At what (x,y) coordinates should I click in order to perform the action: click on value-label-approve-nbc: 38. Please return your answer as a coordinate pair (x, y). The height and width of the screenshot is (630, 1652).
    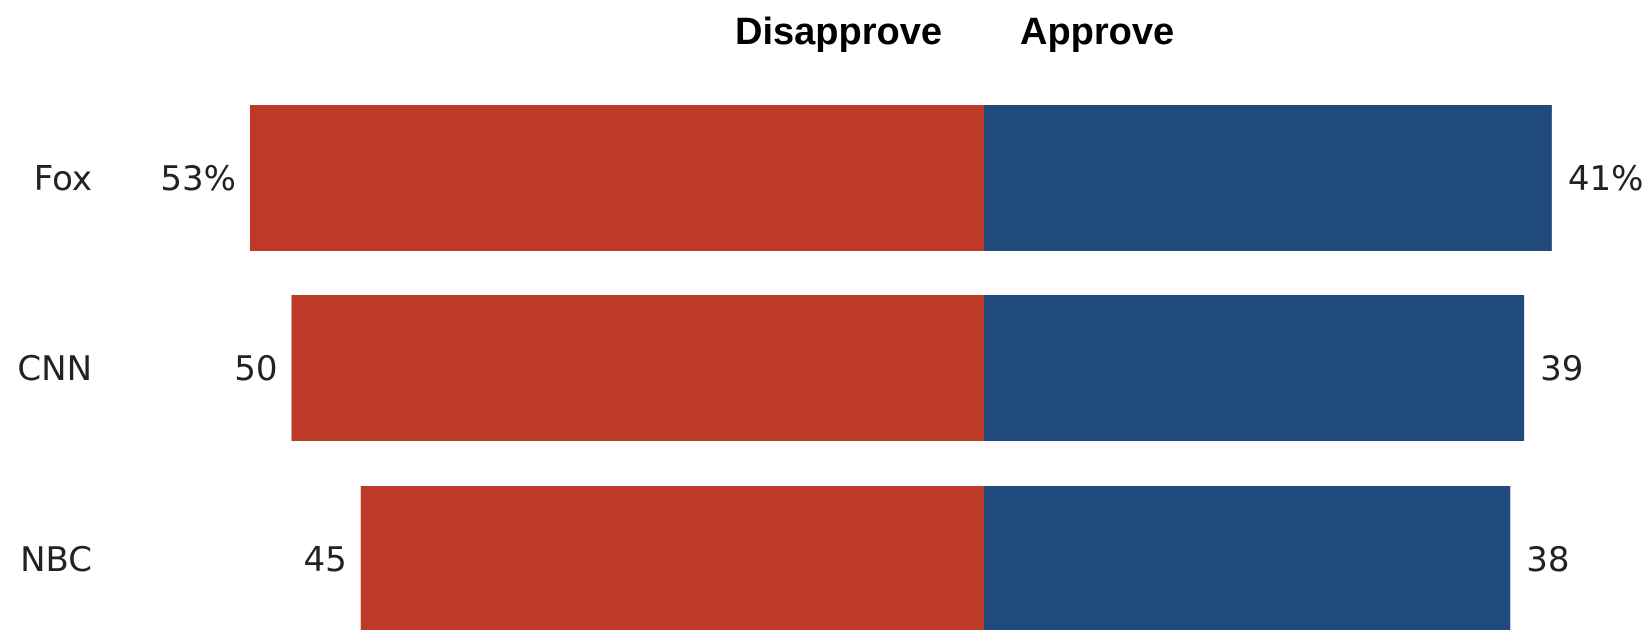
    Looking at the image, I should click on (1547, 560).